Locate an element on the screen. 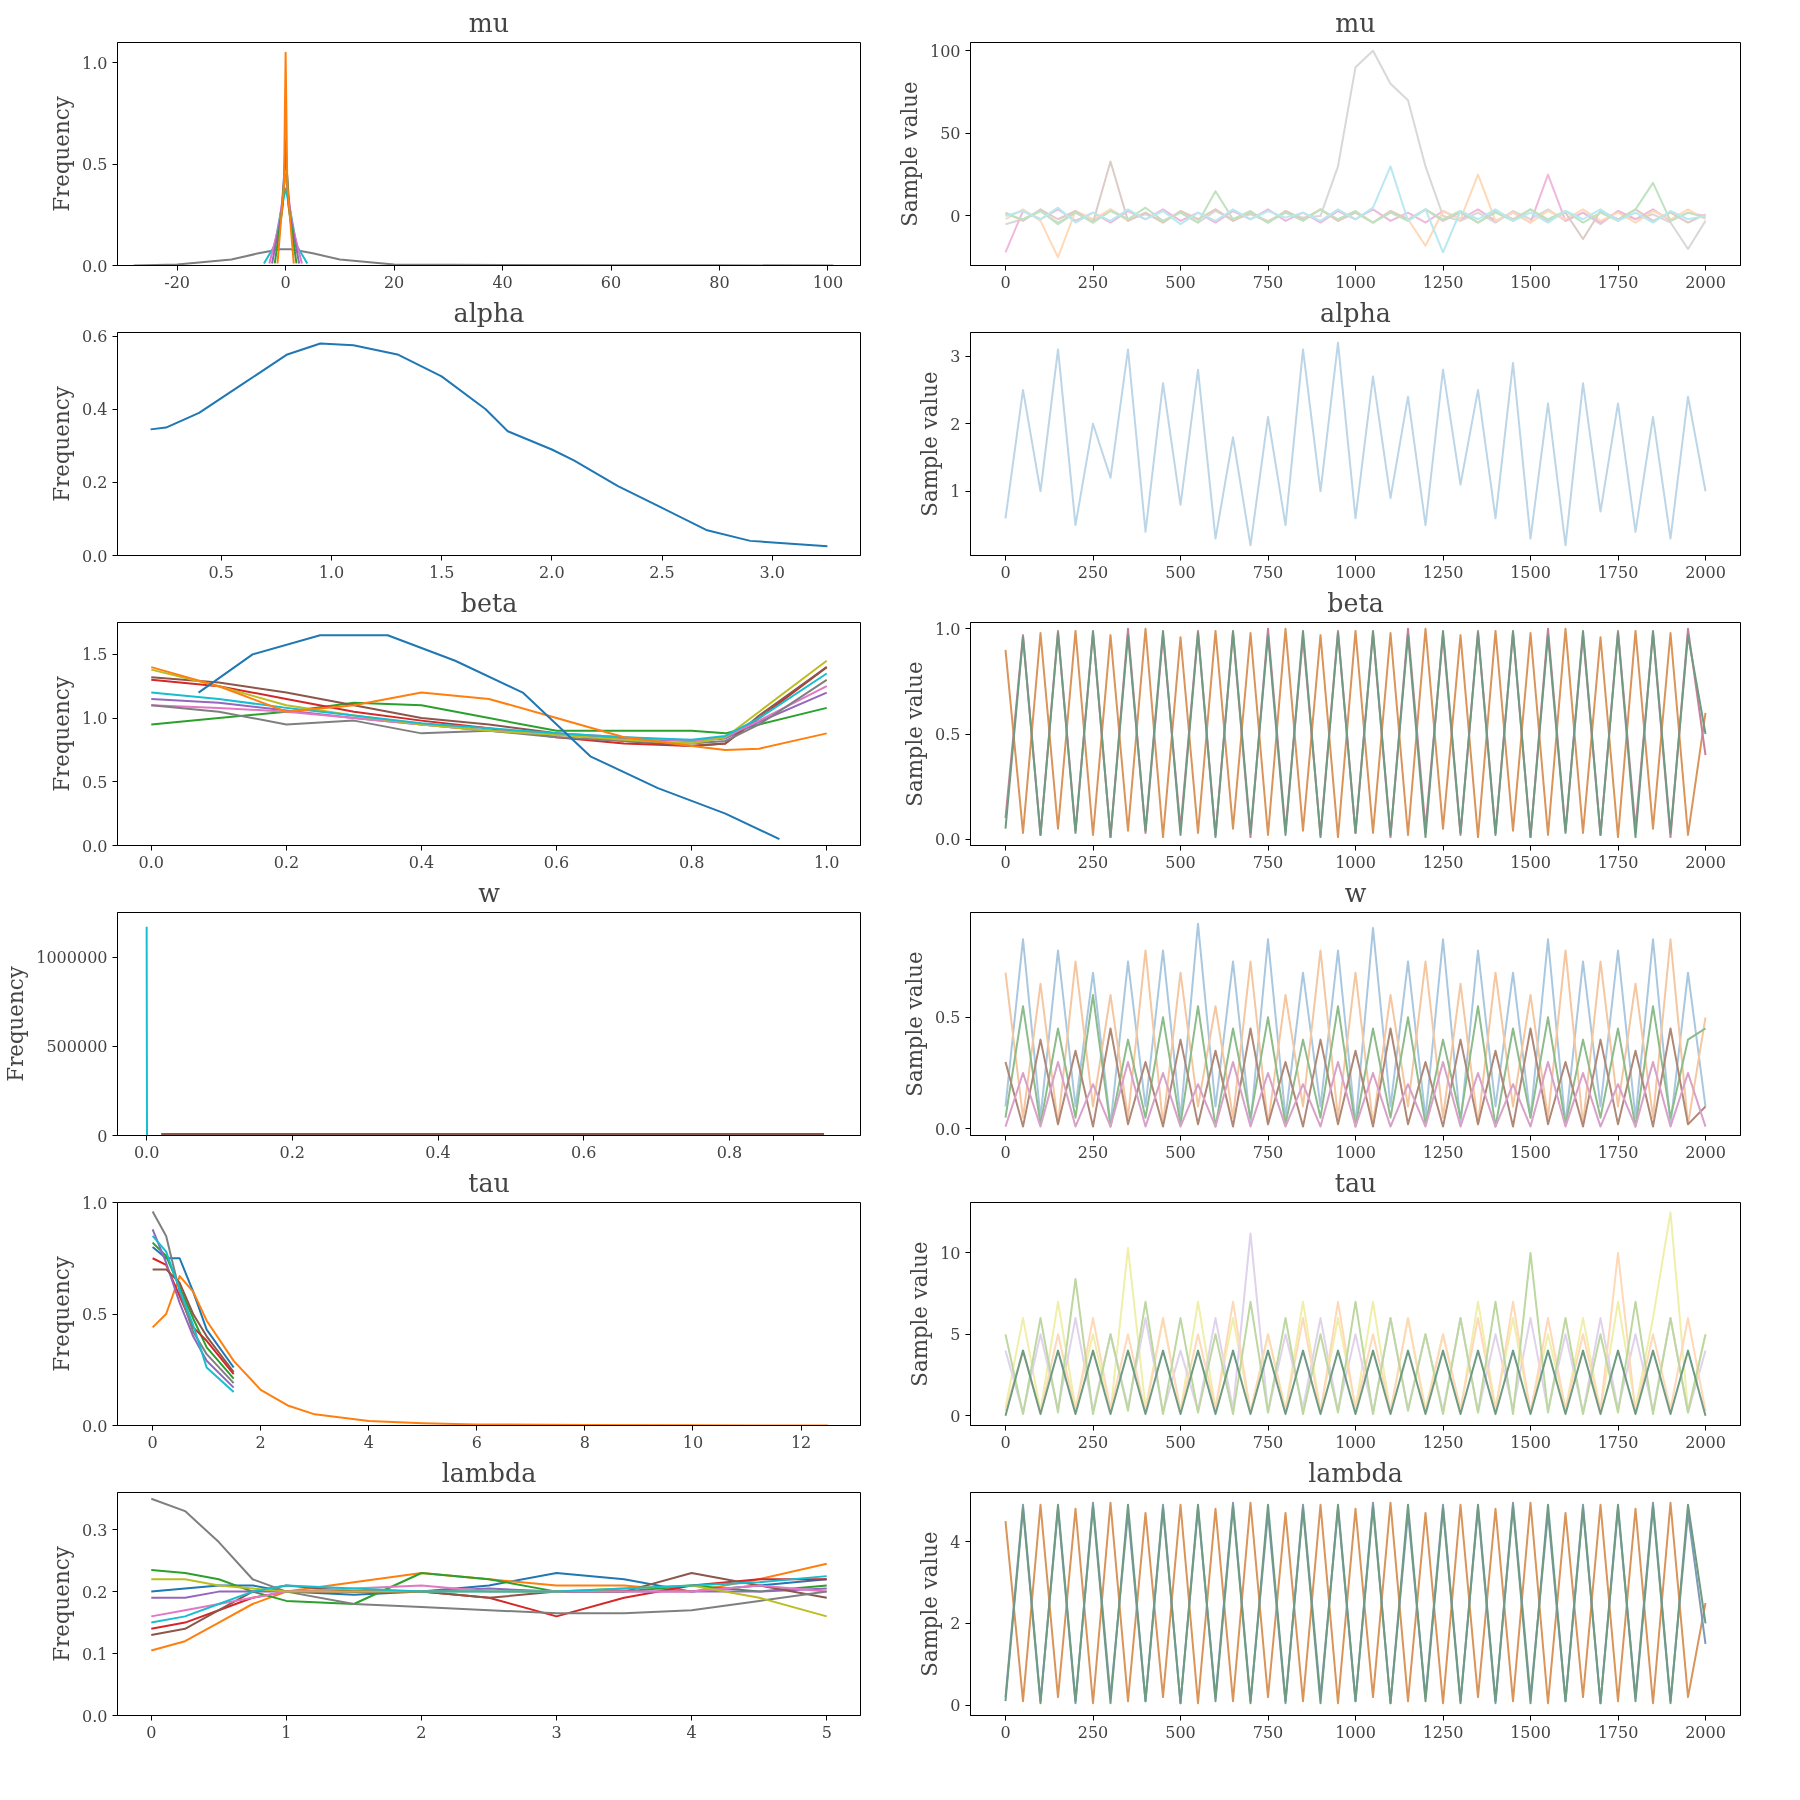 This screenshot has height=1800, width=1800. x-tick-label: 1 is located at coordinates (286, 1732).